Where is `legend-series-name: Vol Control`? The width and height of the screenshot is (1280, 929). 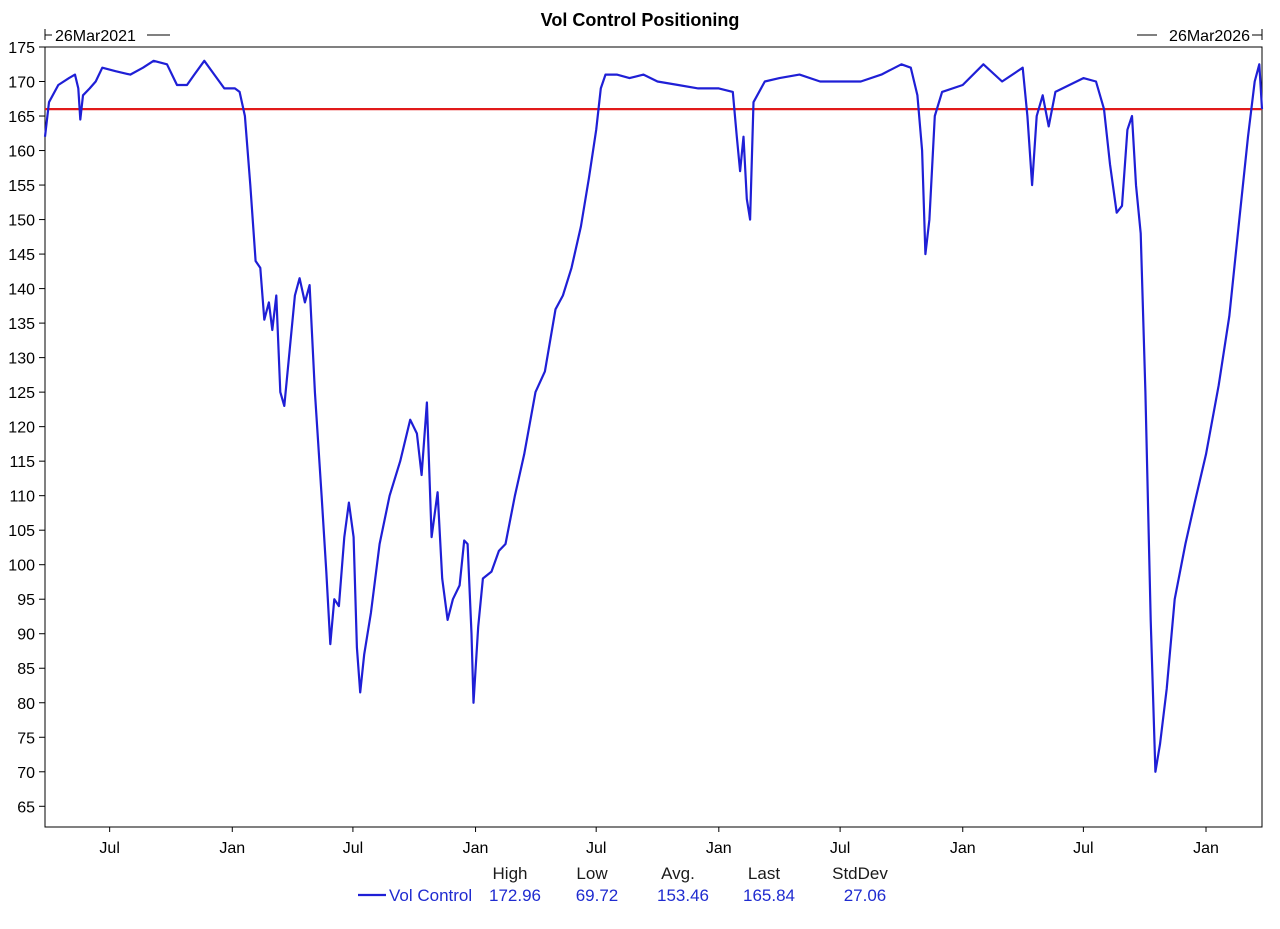
legend-series-name: Vol Control is located at coordinates (430, 895).